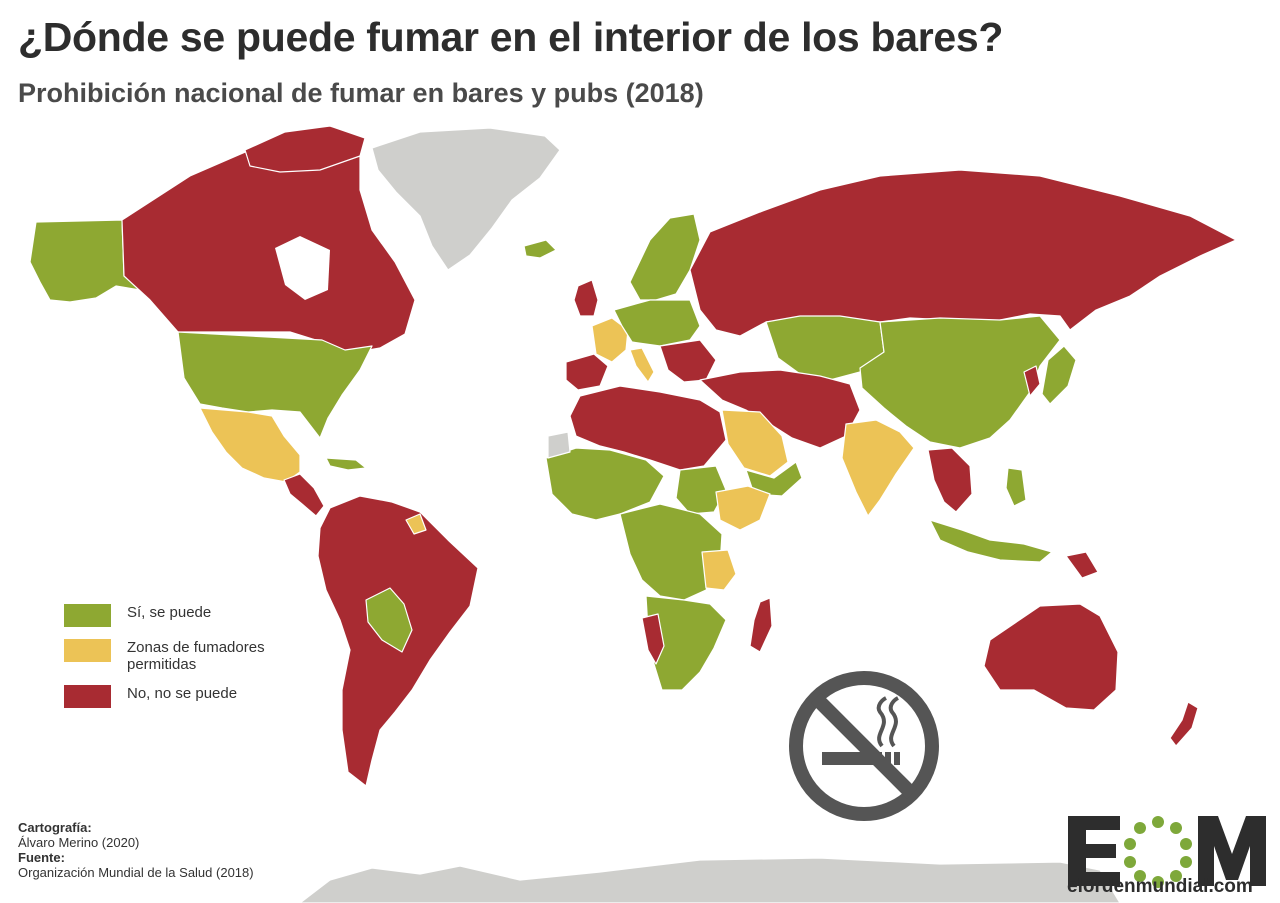 The width and height of the screenshot is (1280, 903). Describe the element at coordinates (642, 365) in the screenshot. I see `region-italy` at that location.